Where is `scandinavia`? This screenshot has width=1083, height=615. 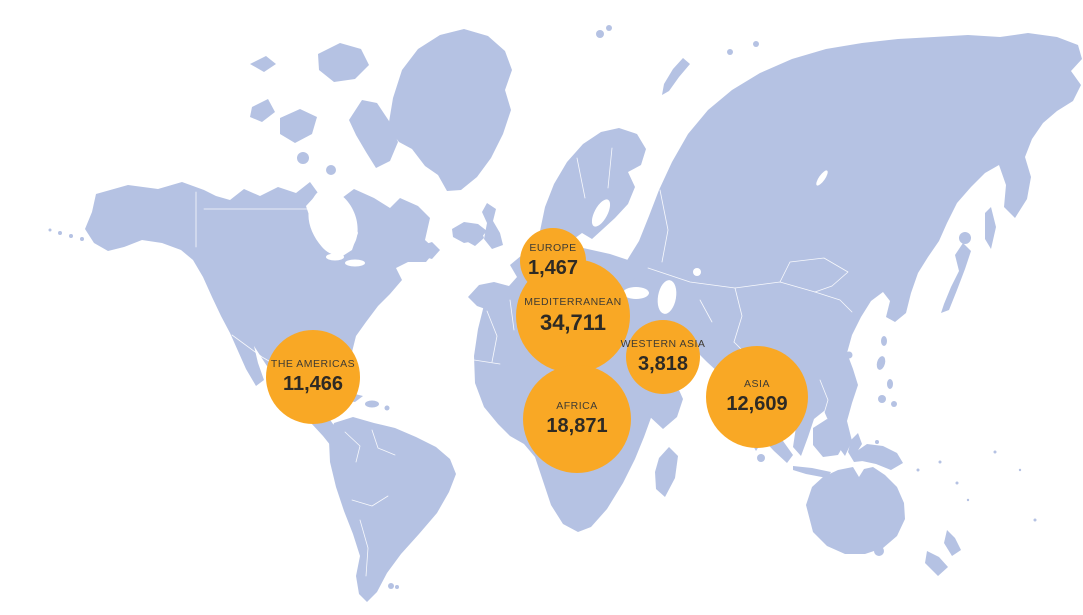
scandinavia is located at coordinates (593, 184).